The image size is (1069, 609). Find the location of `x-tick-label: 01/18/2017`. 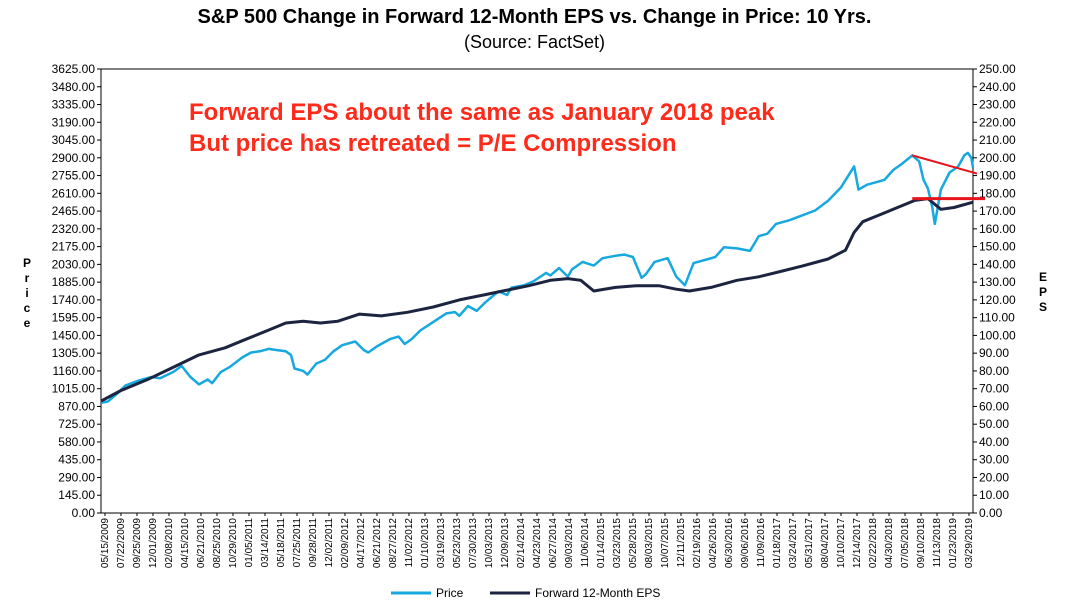

x-tick-label: 01/18/2017 is located at coordinates (777, 543).